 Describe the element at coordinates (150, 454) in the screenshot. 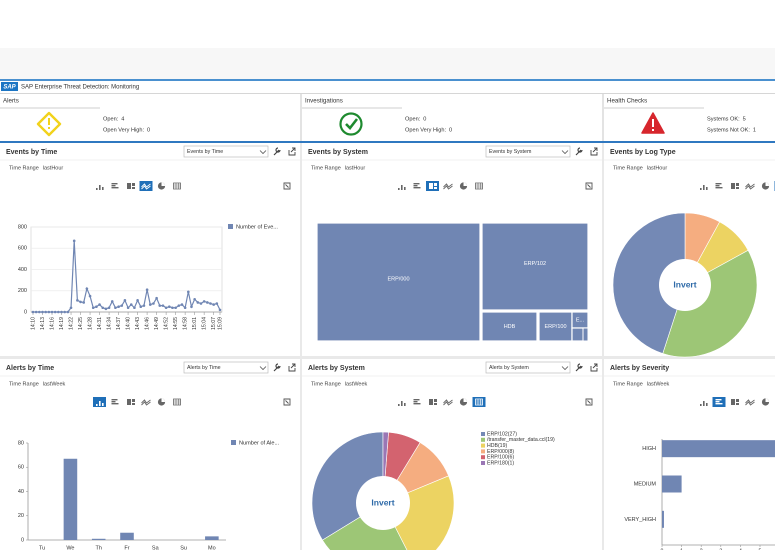

I see `panel` at that location.